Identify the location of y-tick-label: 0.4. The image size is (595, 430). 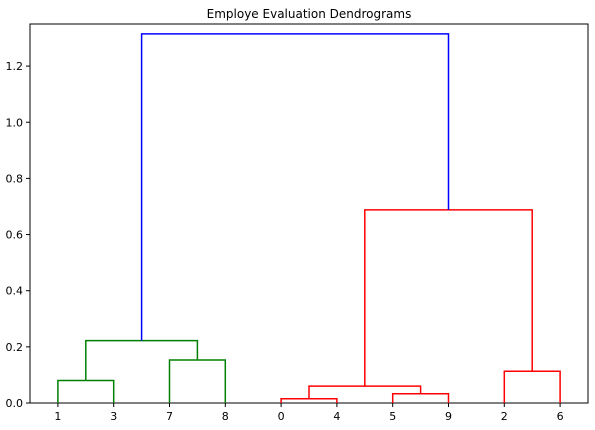
(15, 291).